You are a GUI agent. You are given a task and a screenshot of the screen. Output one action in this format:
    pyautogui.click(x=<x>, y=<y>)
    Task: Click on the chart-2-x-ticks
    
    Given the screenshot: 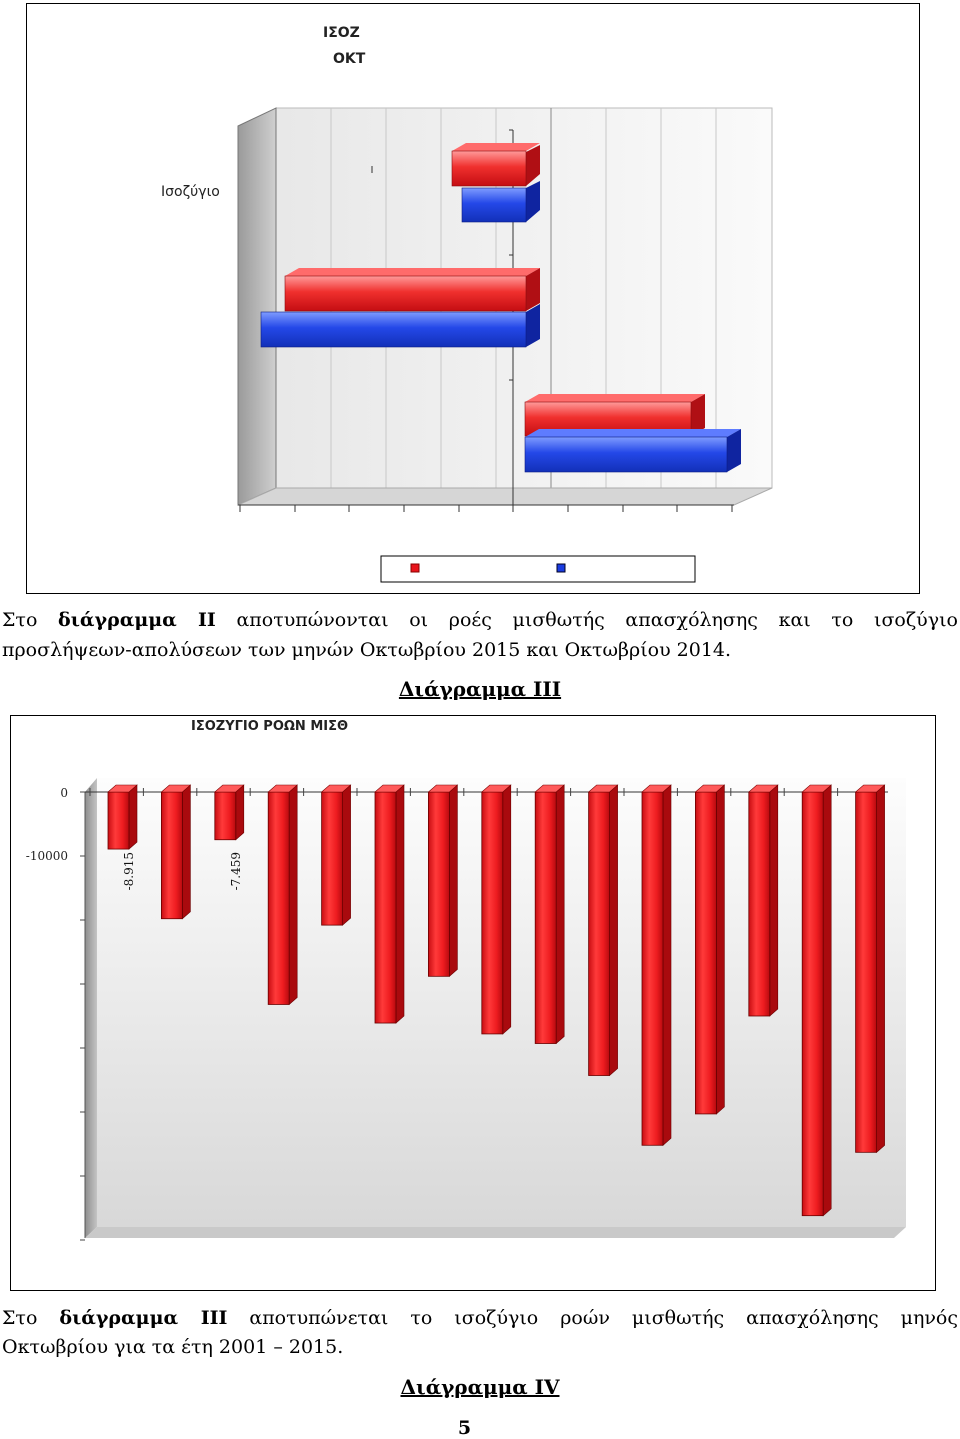 What is the action you would take?
    pyautogui.click(x=486, y=508)
    